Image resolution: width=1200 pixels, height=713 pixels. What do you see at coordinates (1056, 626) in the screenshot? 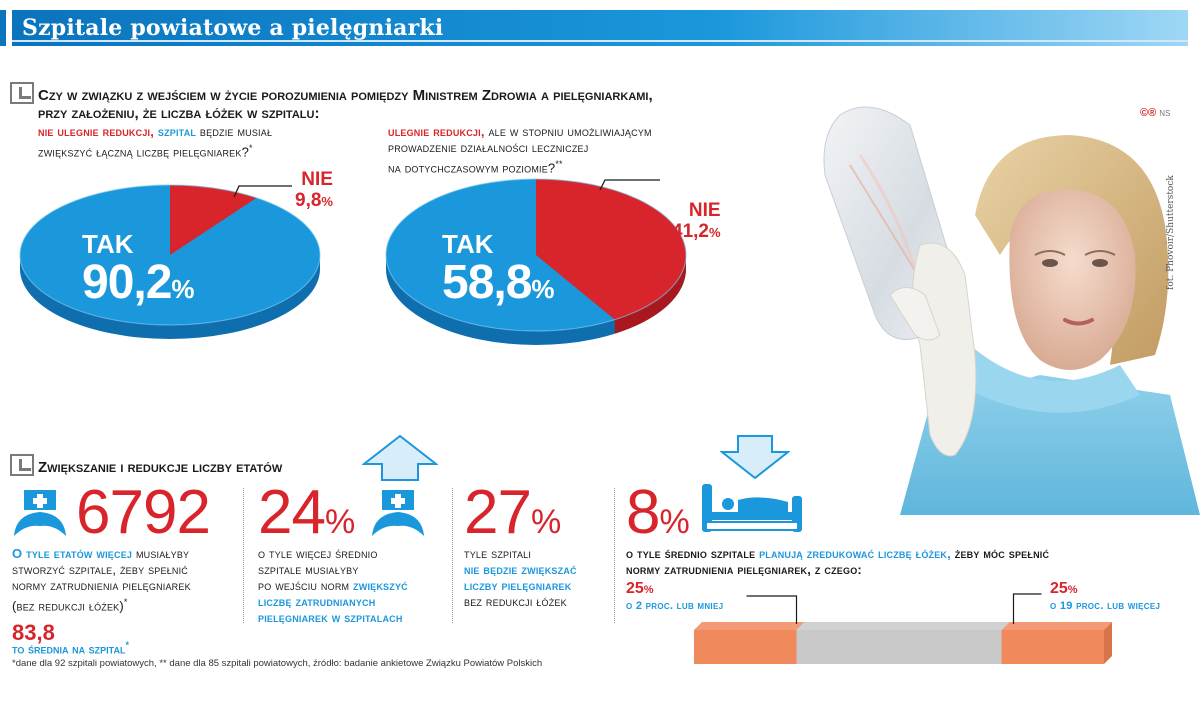
I see `bar-segment-high-top` at bounding box center [1056, 626].